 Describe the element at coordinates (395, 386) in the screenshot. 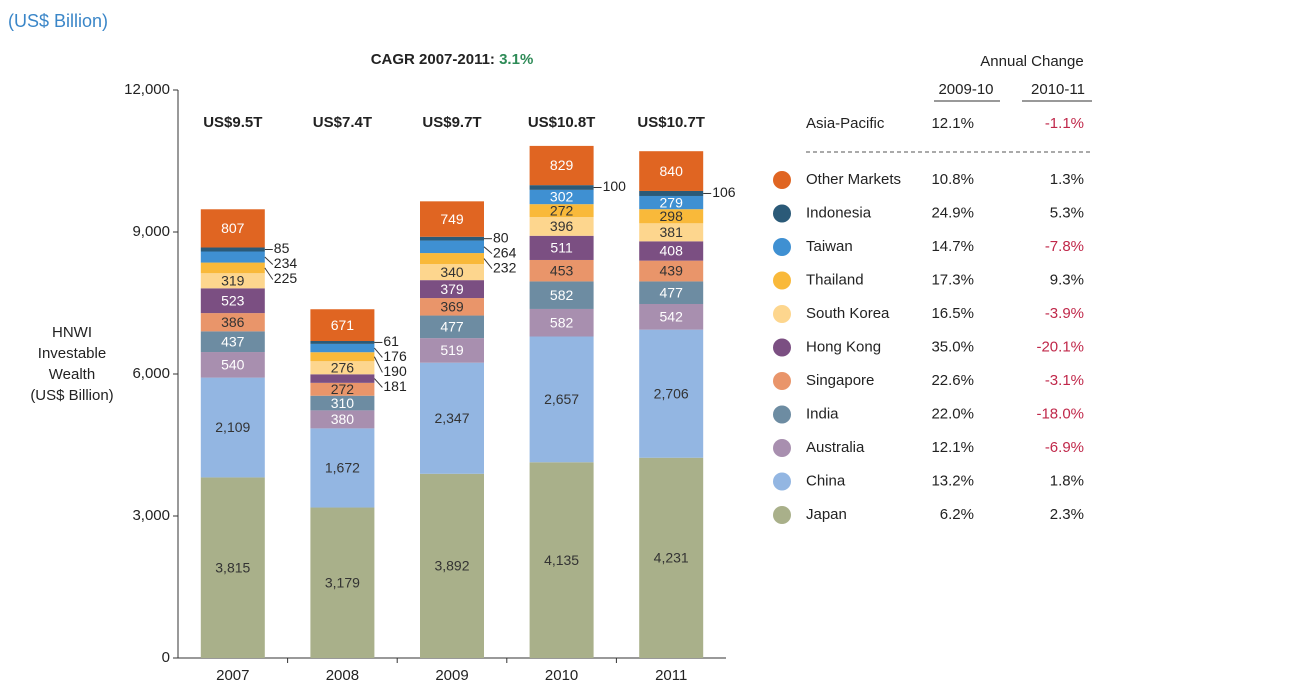

I see `value-label: 181` at that location.